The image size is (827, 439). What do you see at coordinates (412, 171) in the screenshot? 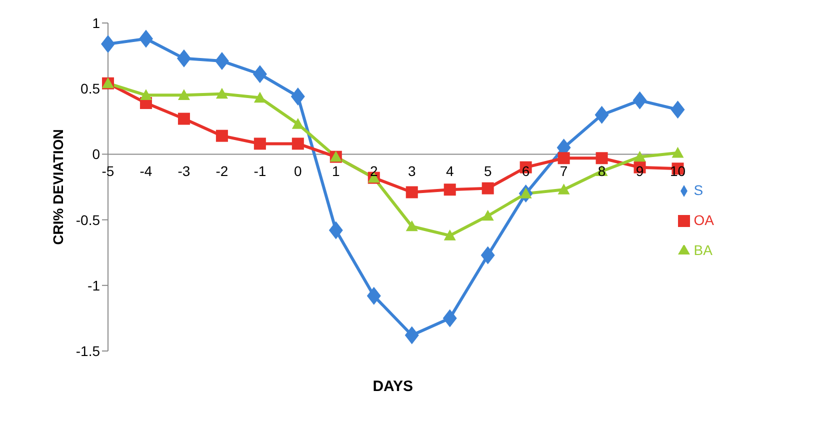
I see `x-tick-label: 3` at bounding box center [412, 171].